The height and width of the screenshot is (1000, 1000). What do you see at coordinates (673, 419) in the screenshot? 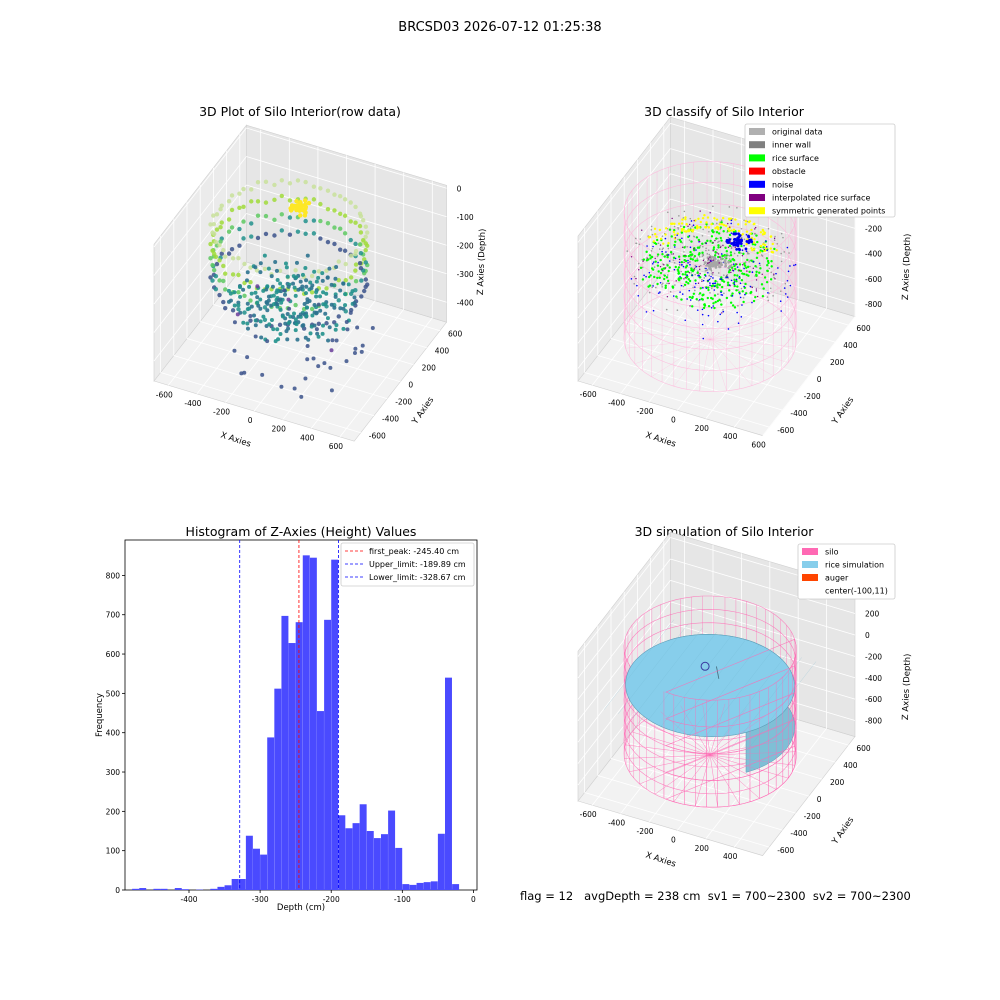
I see `classify-x-ticks: -600 -400 -200 0 200 400 600` at bounding box center [673, 419].